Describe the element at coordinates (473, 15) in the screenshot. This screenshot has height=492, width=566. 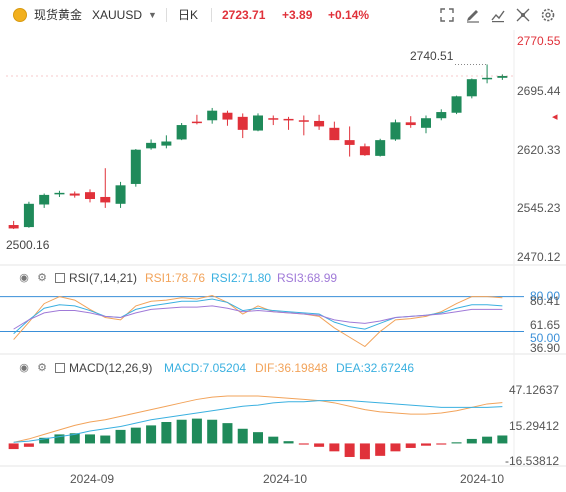
I see `draw-icon` at that location.